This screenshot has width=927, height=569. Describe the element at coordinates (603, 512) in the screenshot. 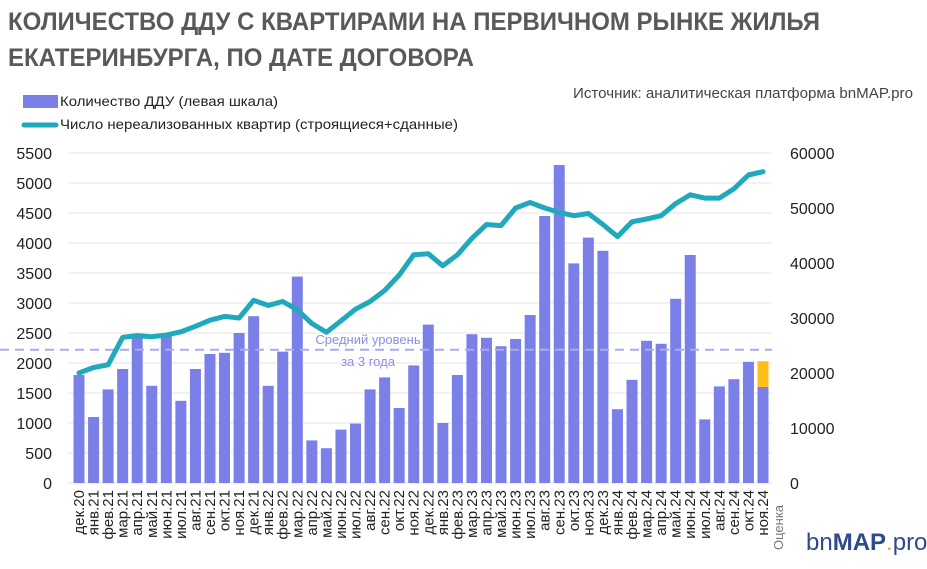

I see `x-tick-label: дек.23` at that location.